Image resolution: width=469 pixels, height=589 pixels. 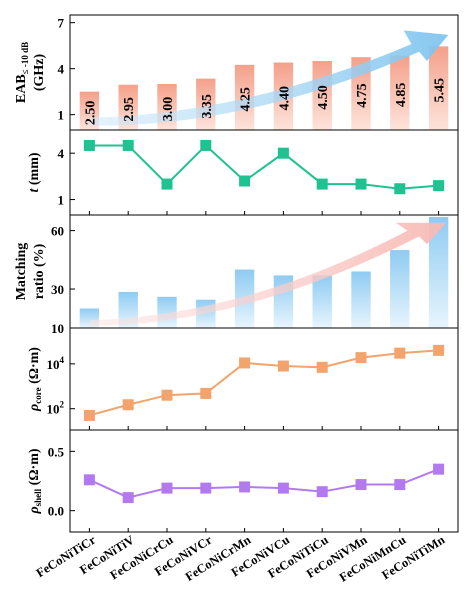 I want to click on y-axis-title: ρshell (Ω·m), so click(x=35, y=481).